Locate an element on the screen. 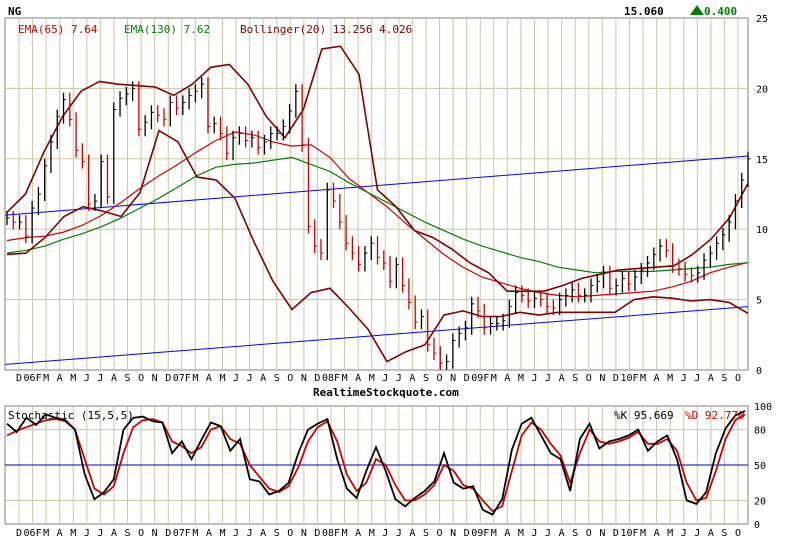 The image size is (800, 540). price-axis-tick-label: 25 is located at coordinates (762, 19).